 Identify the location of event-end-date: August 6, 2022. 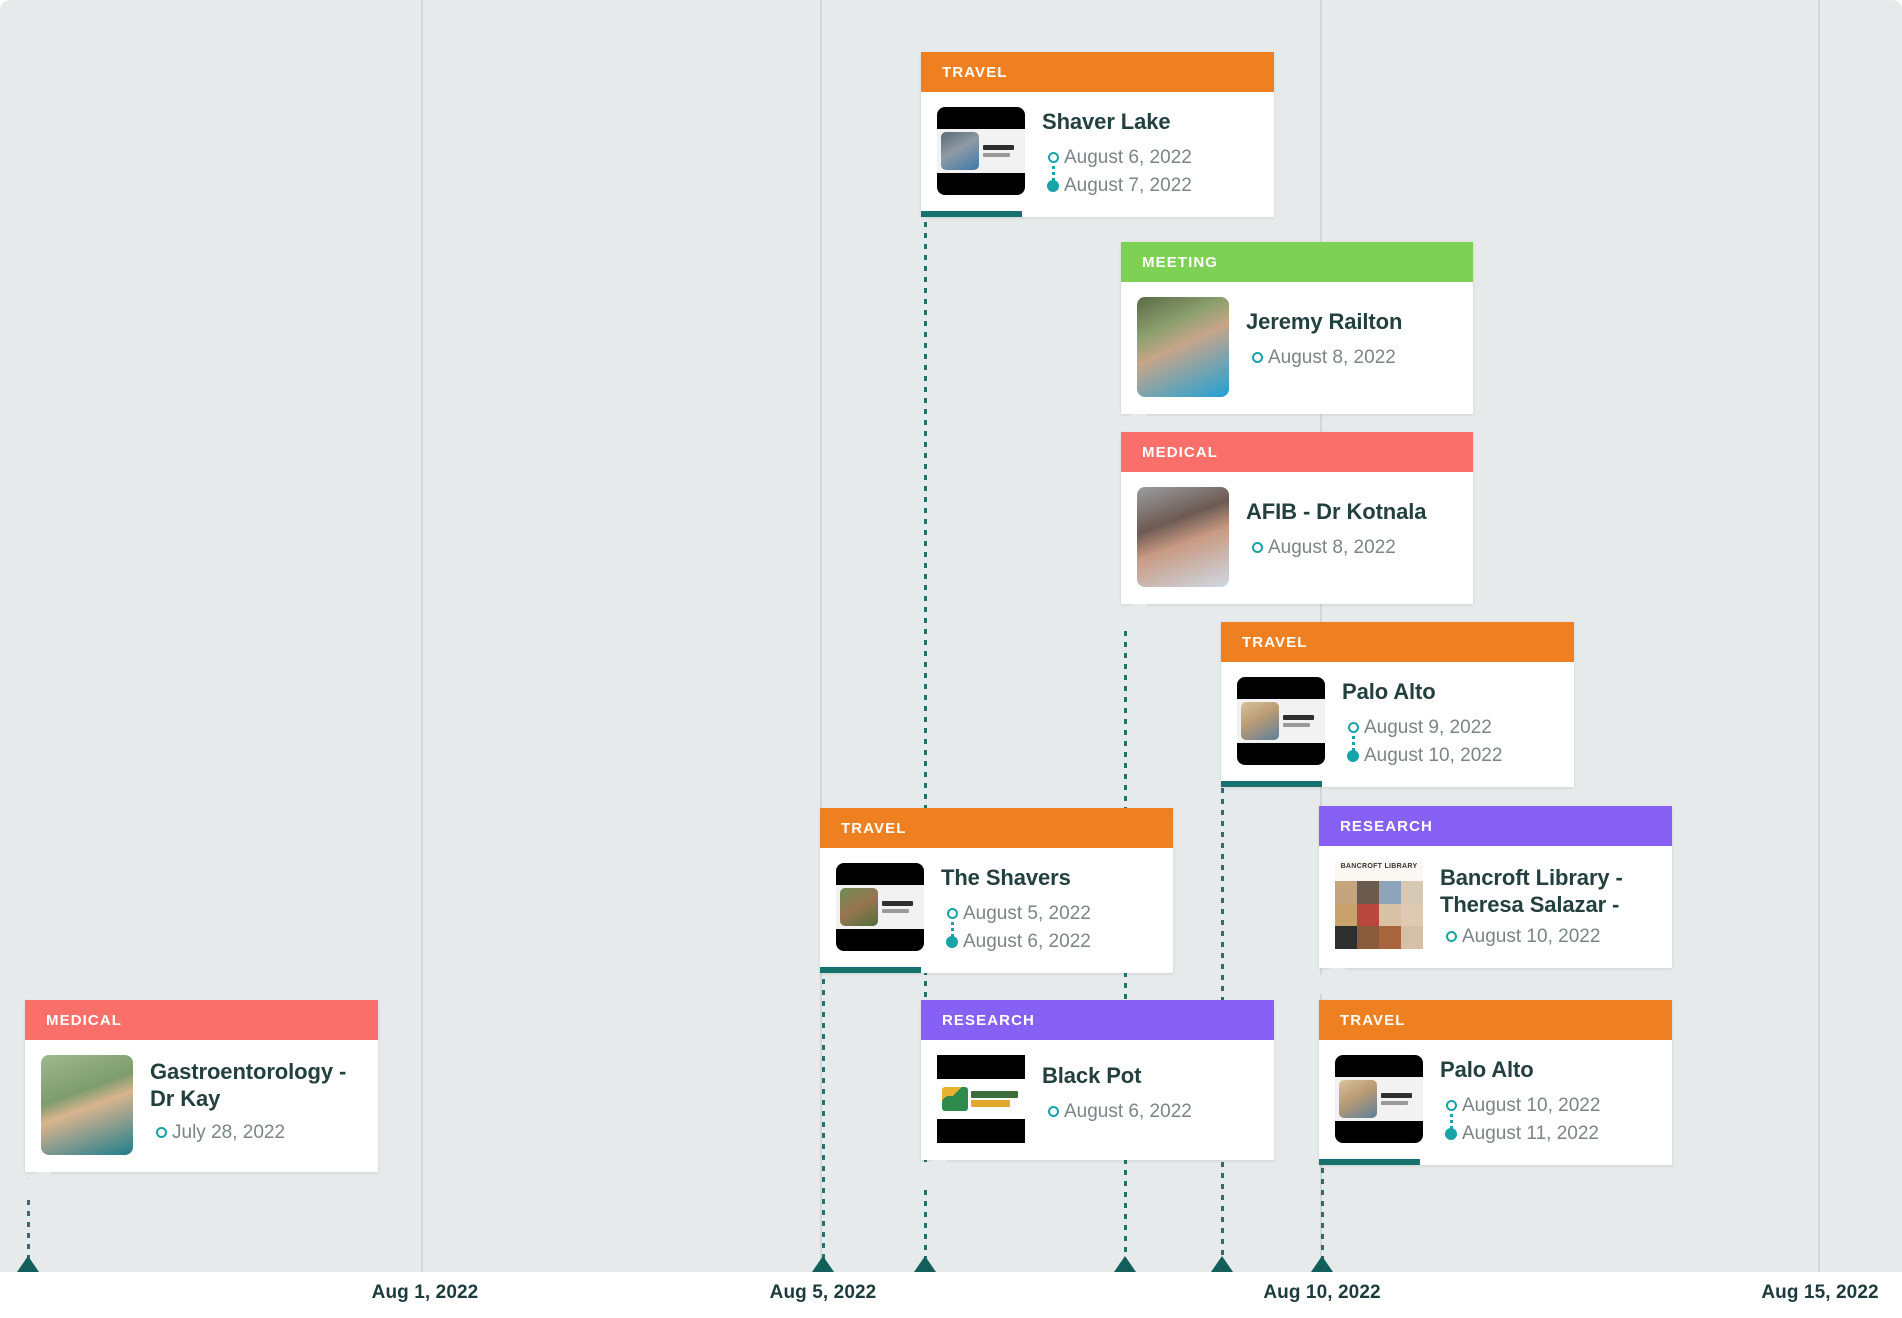
(1027, 941).